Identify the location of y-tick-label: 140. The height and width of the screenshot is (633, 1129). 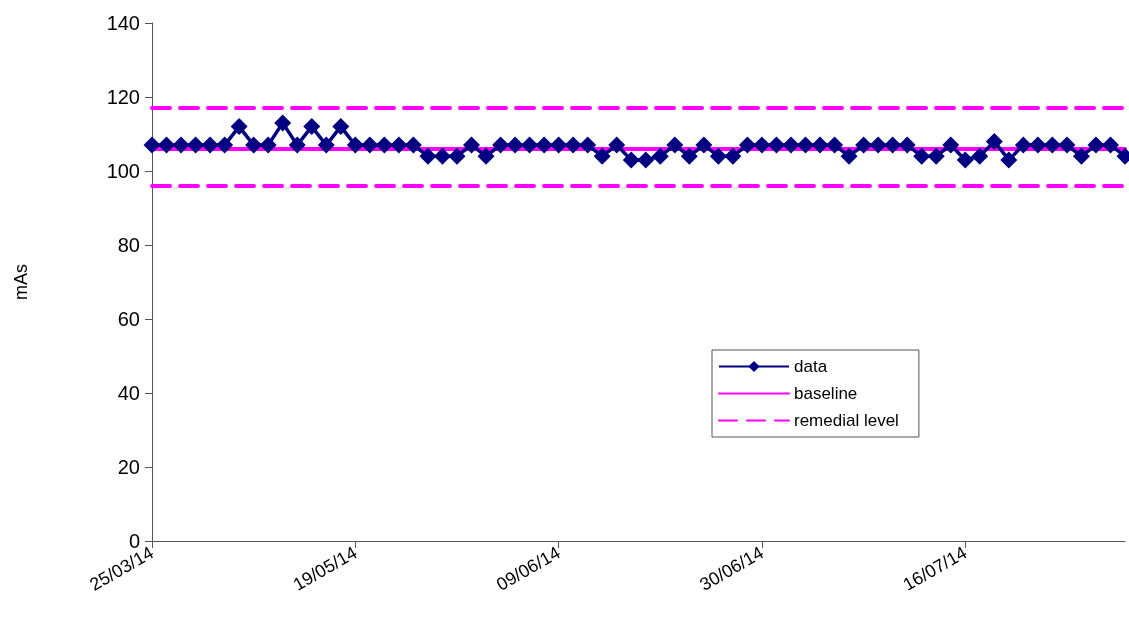
(123, 23).